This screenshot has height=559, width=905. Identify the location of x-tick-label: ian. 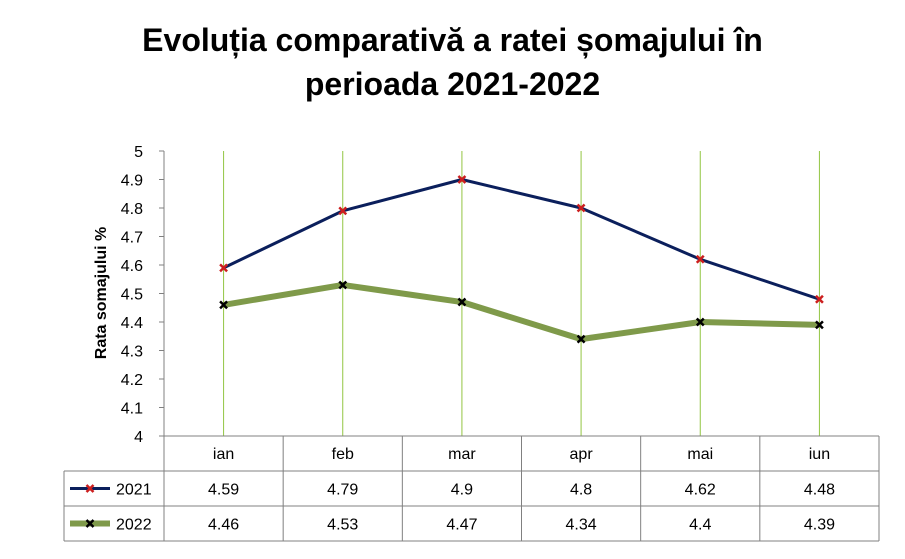
(223, 454).